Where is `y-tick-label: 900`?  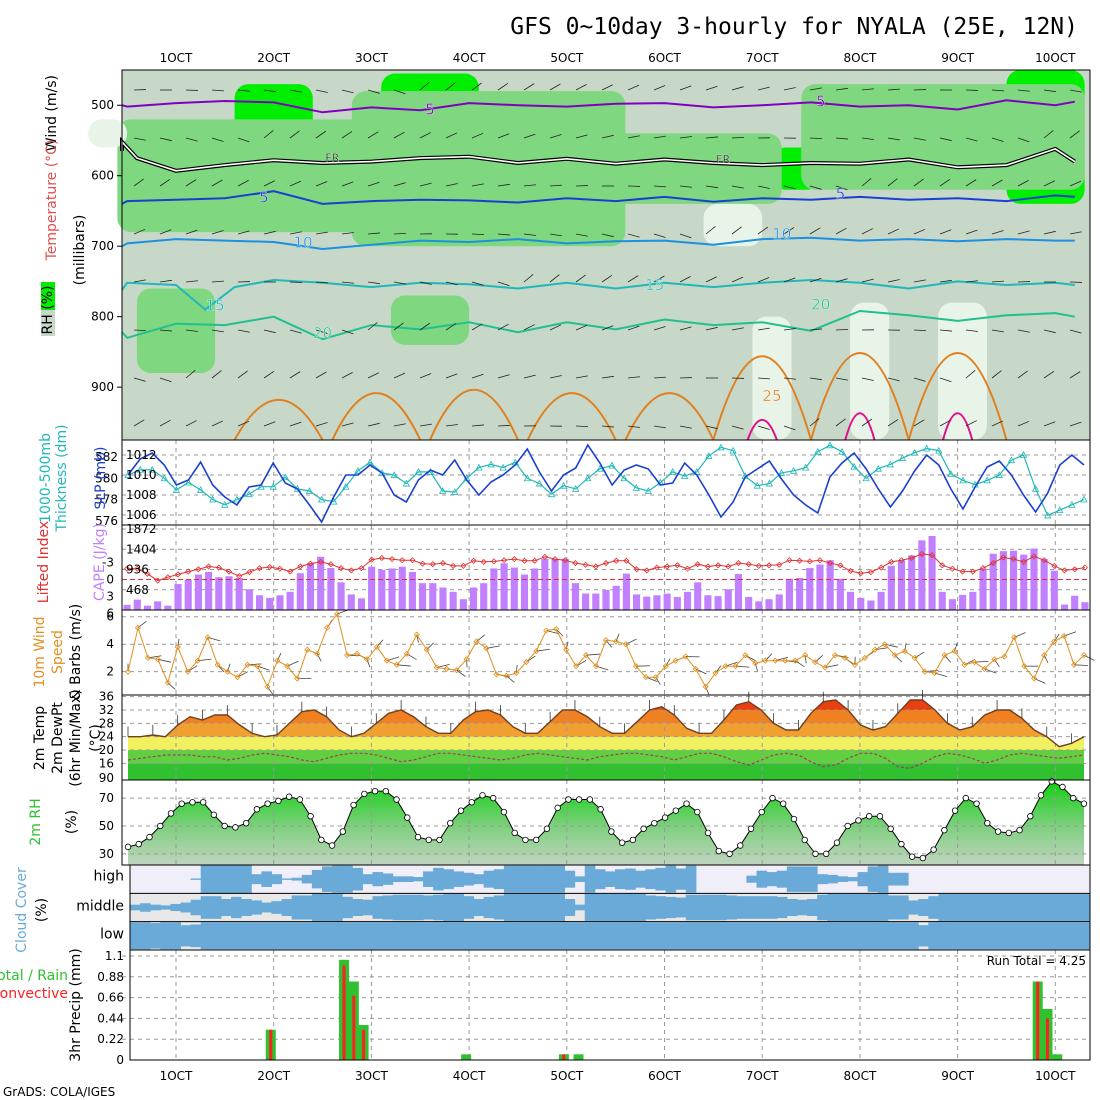 y-tick-label: 900 is located at coordinates (102, 387).